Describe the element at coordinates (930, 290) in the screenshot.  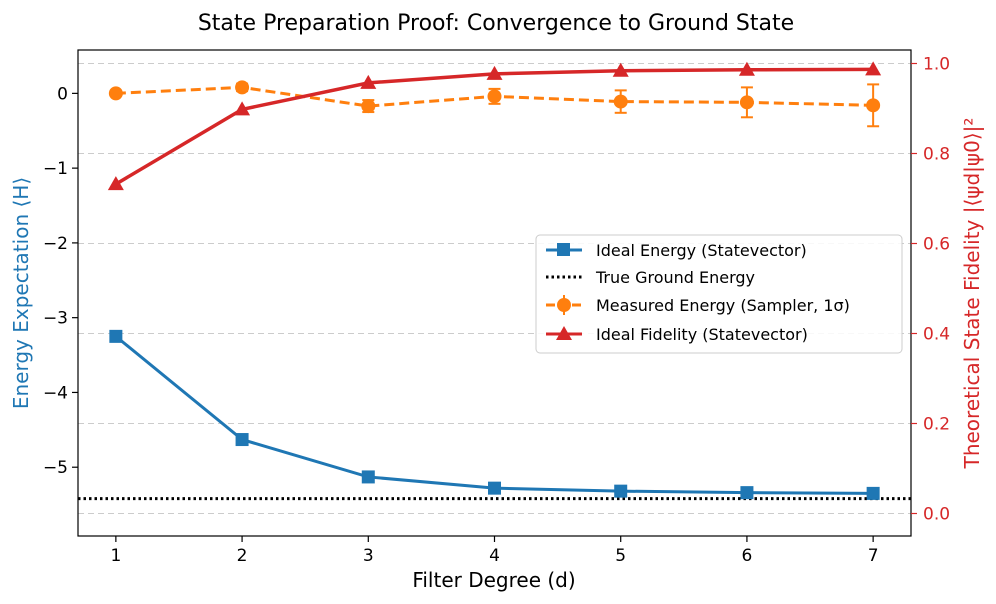
I see `y-right-ticks: 0.0 0.2 0.4 0.6 0.8 1.0` at that location.